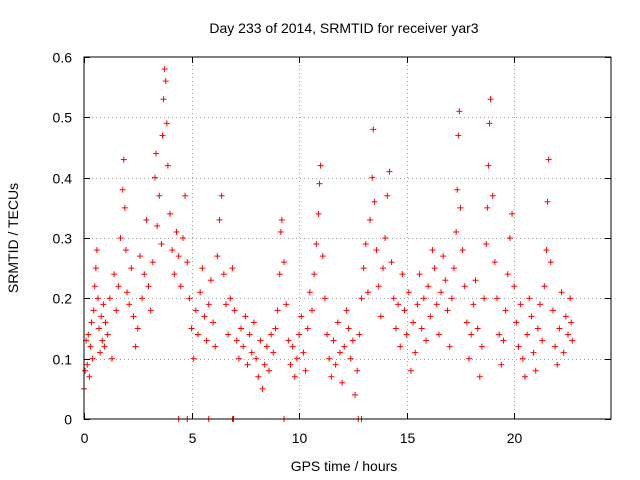  I want to click on y-tick-label: 0.1, so click(63, 360).